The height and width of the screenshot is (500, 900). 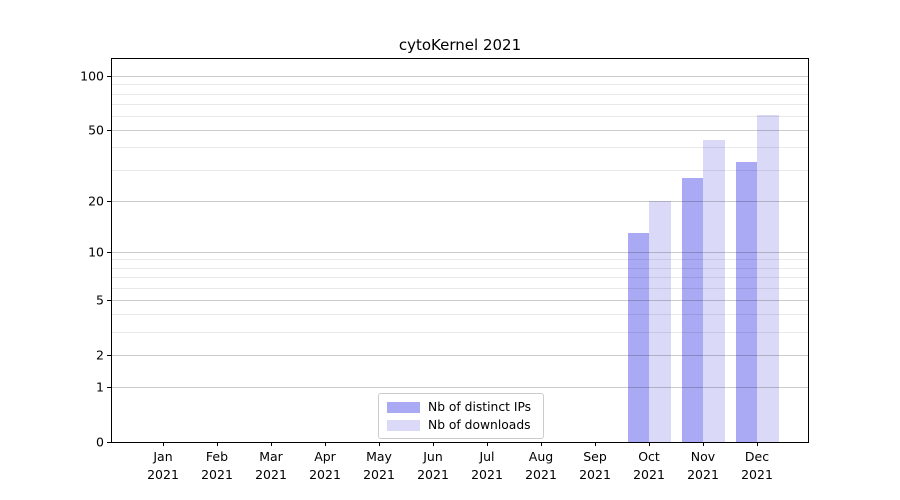 What do you see at coordinates (433, 456) in the screenshot?
I see `x-tick-month: Jun` at bounding box center [433, 456].